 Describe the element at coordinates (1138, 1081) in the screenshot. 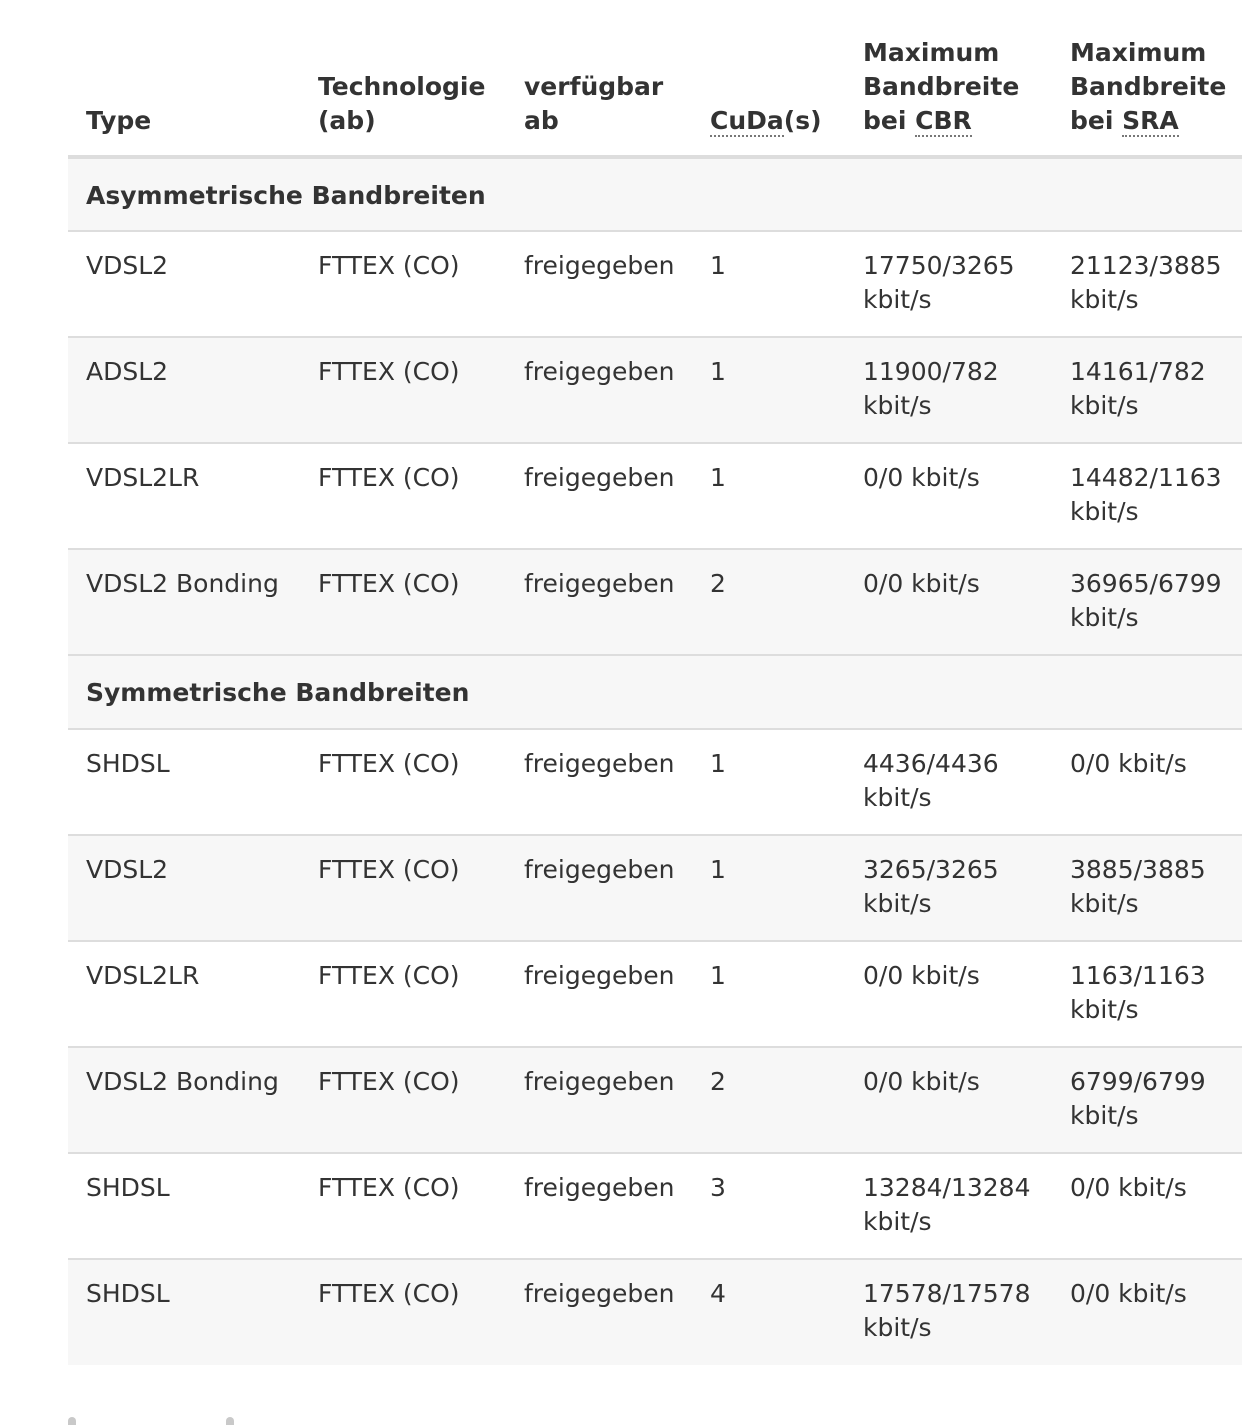

I see `cell-max-sra-value: 6799/6799` at that location.